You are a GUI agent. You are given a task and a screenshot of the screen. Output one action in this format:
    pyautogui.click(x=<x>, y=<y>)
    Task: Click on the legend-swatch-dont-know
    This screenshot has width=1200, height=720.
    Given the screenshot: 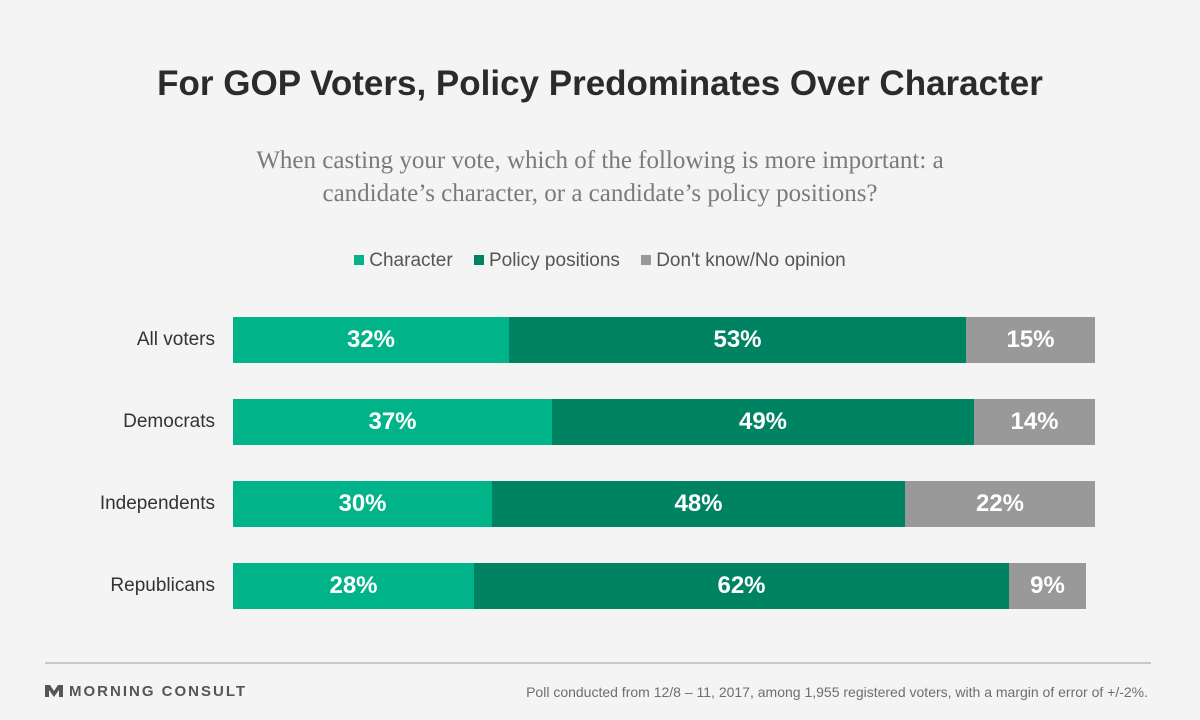 What is the action you would take?
    pyautogui.click(x=646, y=260)
    